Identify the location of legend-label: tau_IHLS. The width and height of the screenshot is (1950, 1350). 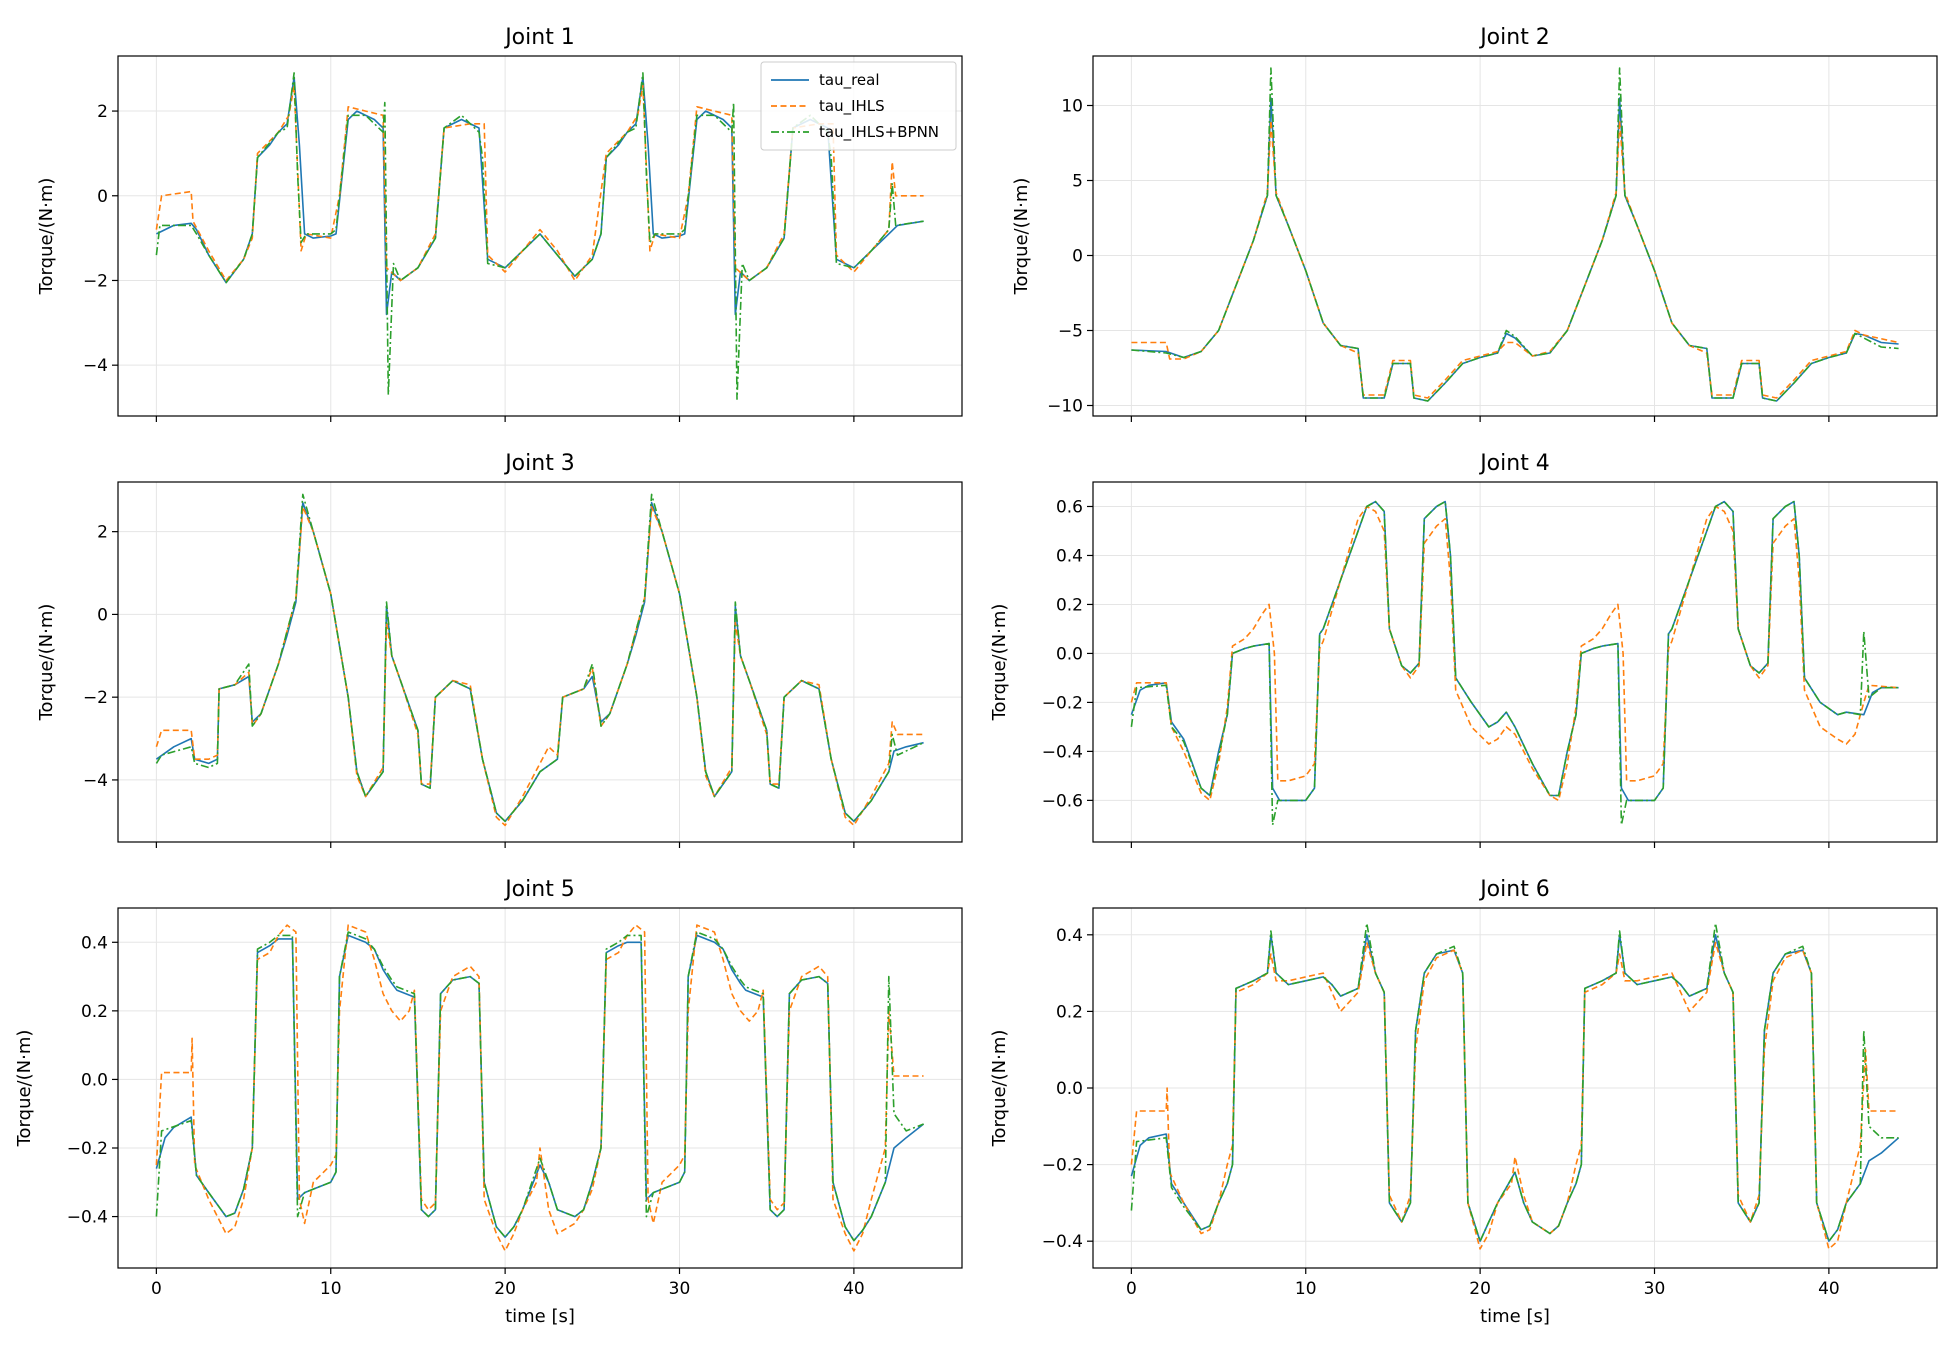
(852, 106).